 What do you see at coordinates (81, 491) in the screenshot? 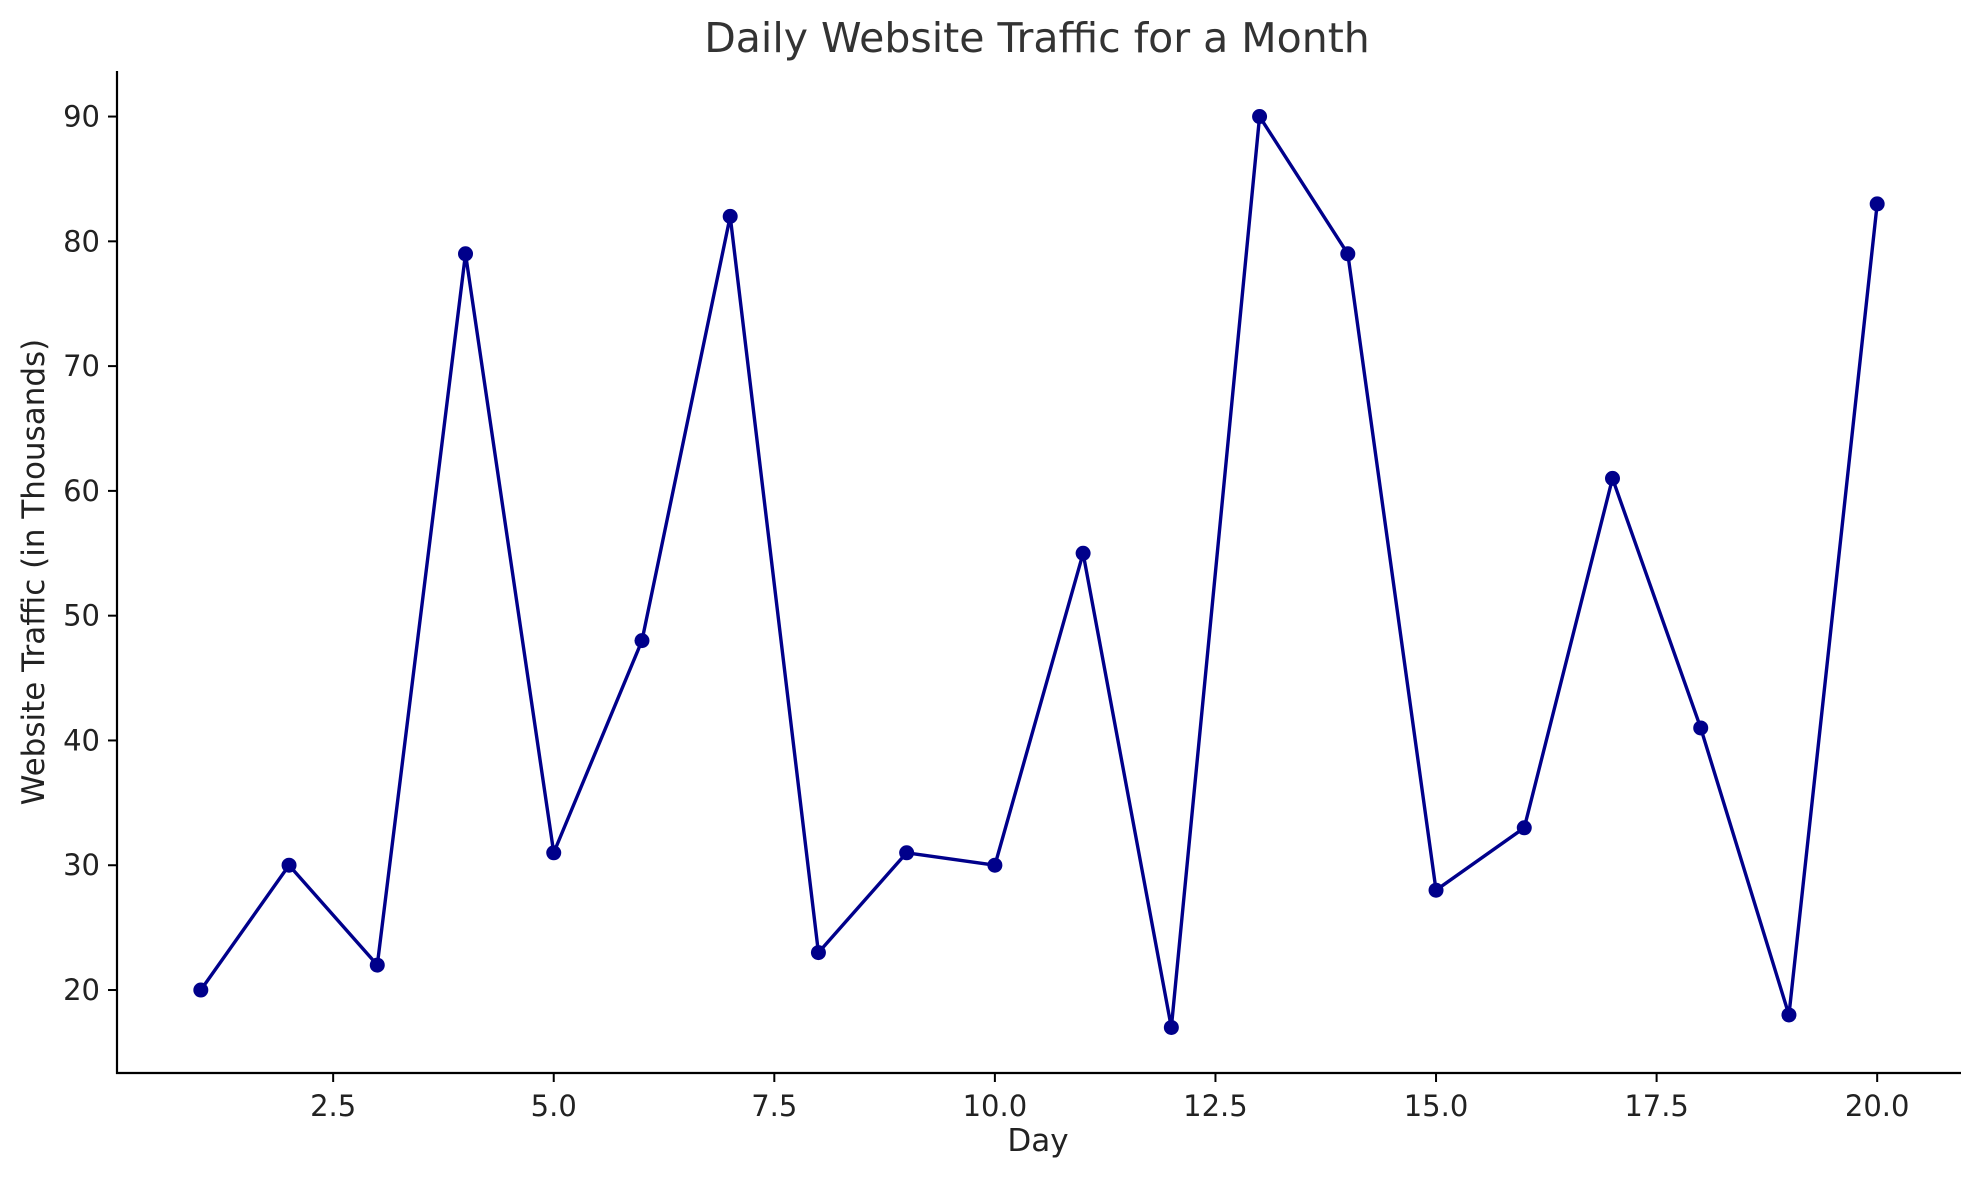
I see `y-tick-label: 60` at bounding box center [81, 491].